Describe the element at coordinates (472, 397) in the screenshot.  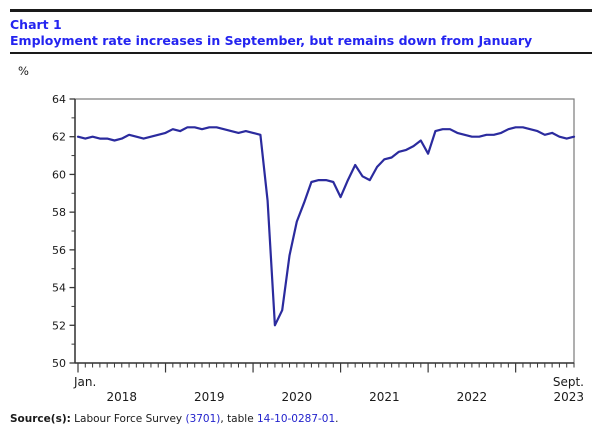
I see `x-year-label: 2022` at that location.